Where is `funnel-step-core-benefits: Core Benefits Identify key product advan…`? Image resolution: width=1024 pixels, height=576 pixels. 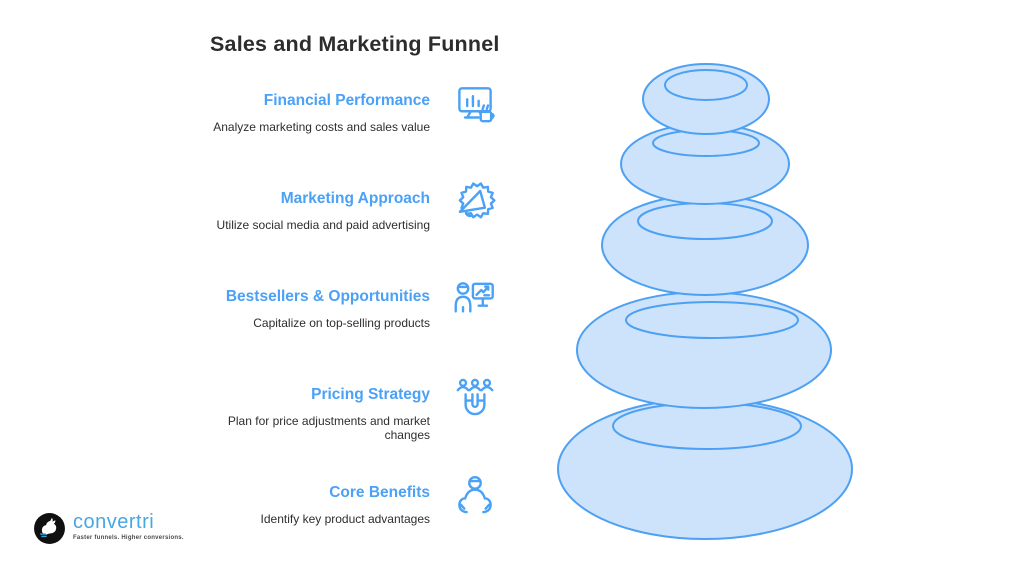 funnel-step-core-benefits: Core Benefits Identify key product advan… is located at coordinates (380, 501).